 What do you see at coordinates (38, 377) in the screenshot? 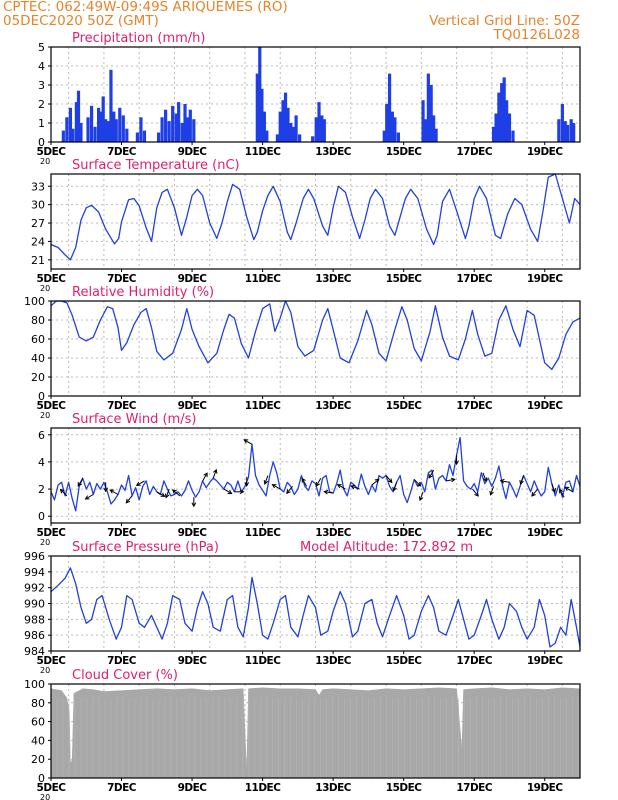
I see `rh-ytick-label: 20` at bounding box center [38, 377].